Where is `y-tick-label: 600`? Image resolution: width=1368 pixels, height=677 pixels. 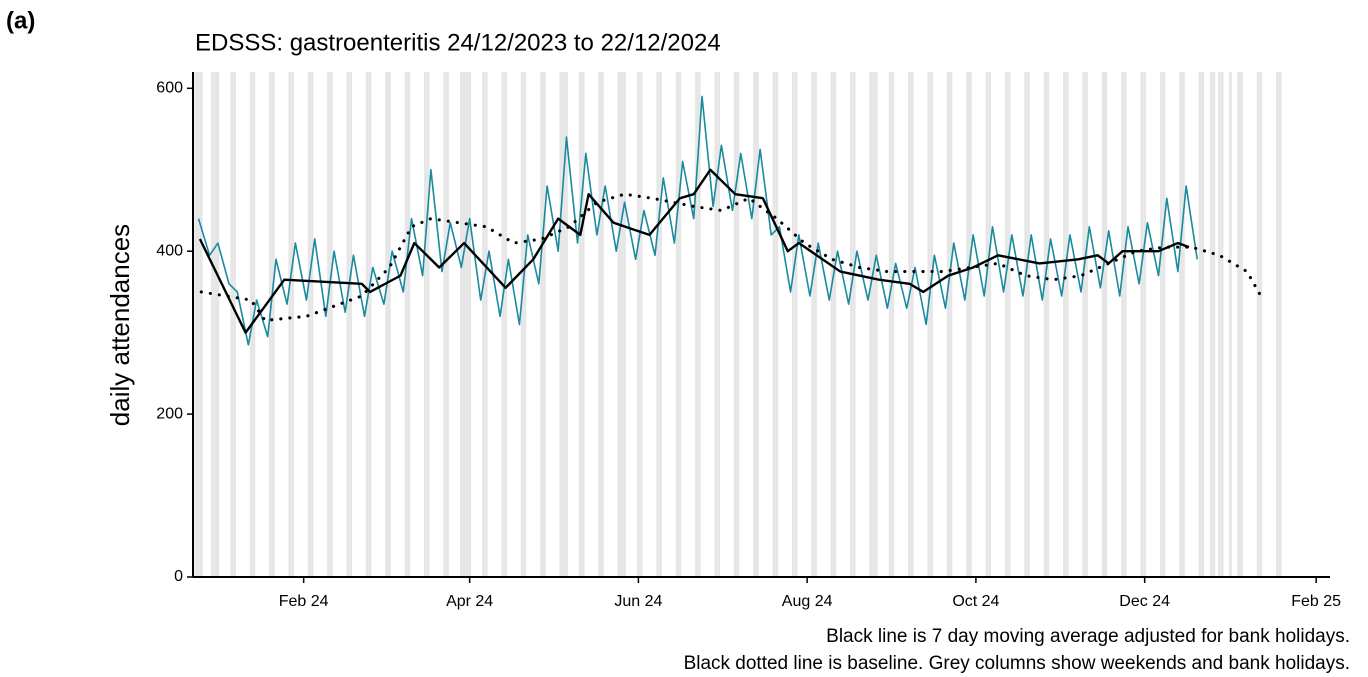 y-tick-label: 600 is located at coordinates (169, 88).